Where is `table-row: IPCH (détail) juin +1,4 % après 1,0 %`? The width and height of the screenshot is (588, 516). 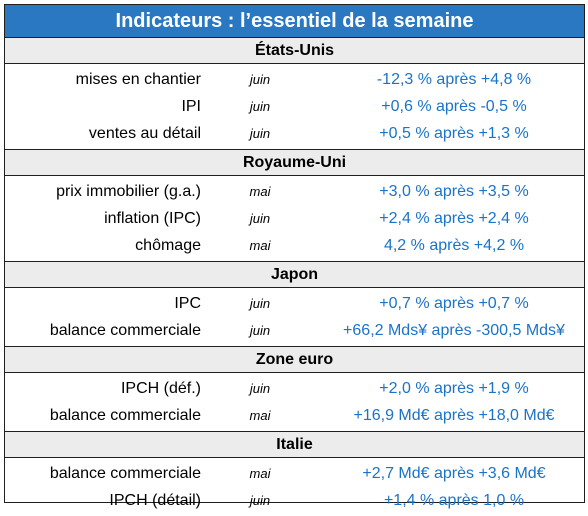
table-row: IPCH (détail) juin +1,4 % après 1,0 % is located at coordinates (294, 500).